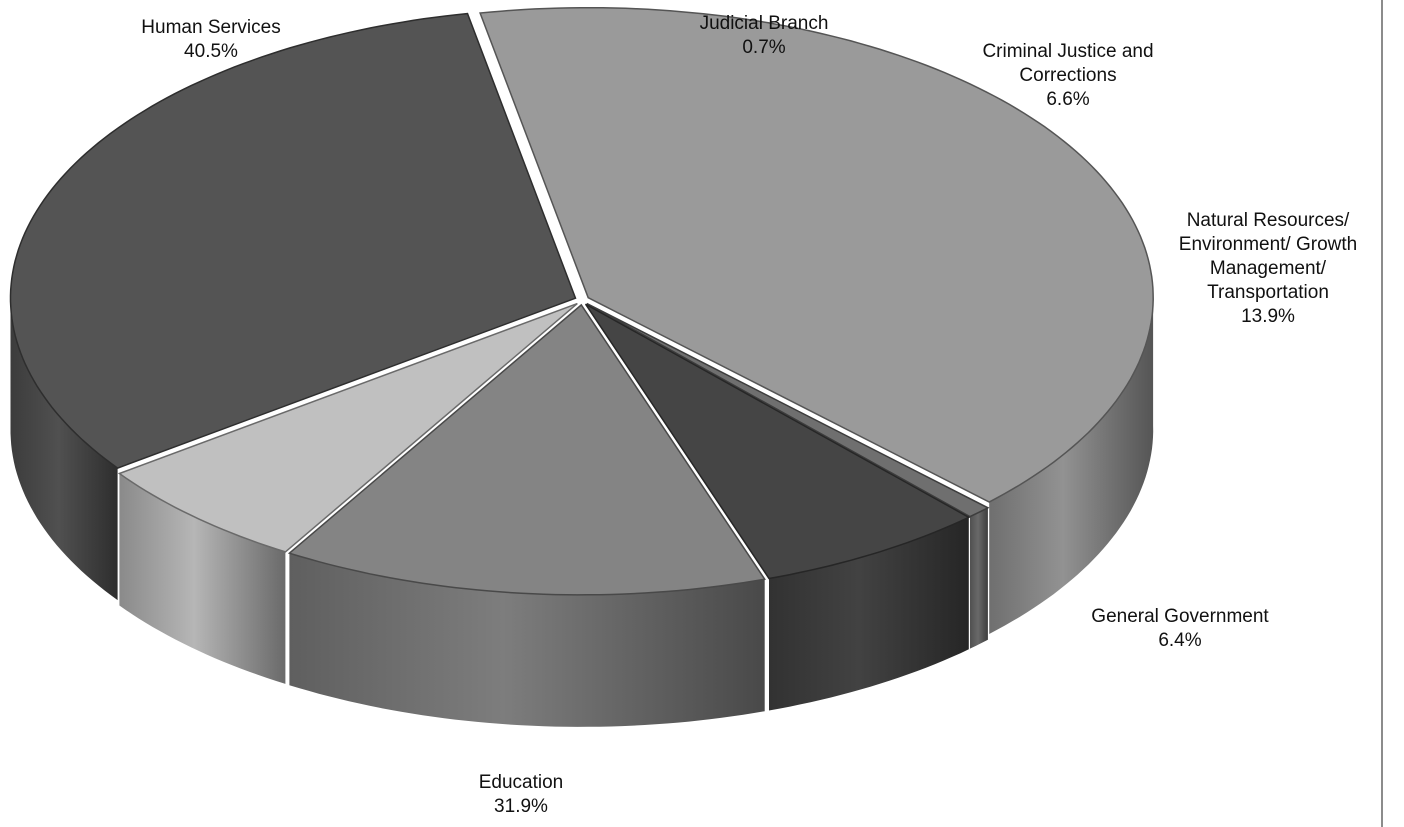 The width and height of the screenshot is (1404, 827). Describe the element at coordinates (1071, 463) in the screenshot. I see `slice-side-human-services` at that location.